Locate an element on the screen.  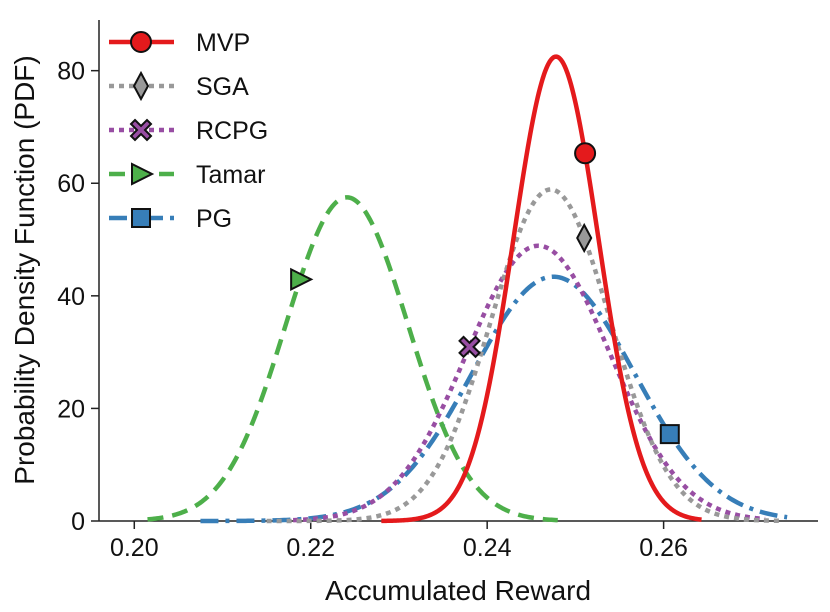
legend-marker-sga is located at coordinates (141, 86).